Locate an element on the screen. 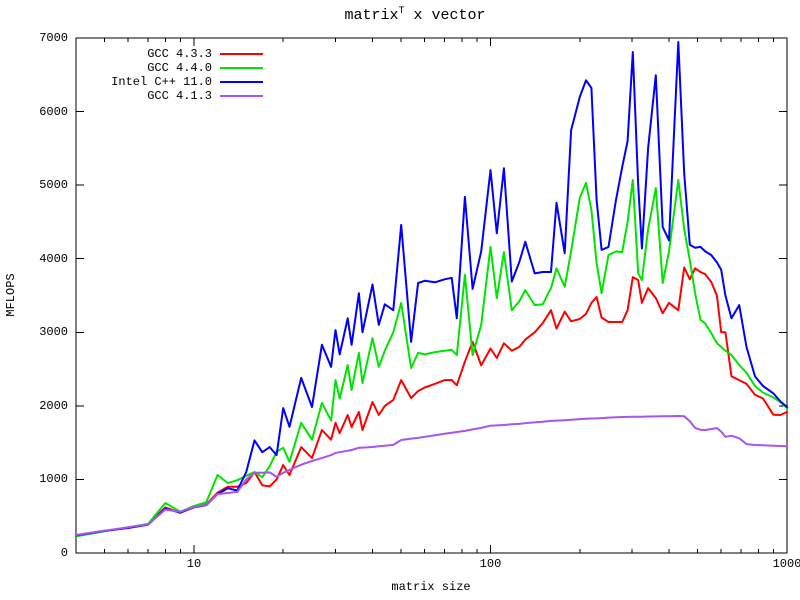 Image resolution: width=800 pixels, height=600 pixels. chart-title: matrixT x vector is located at coordinates (407, 15).